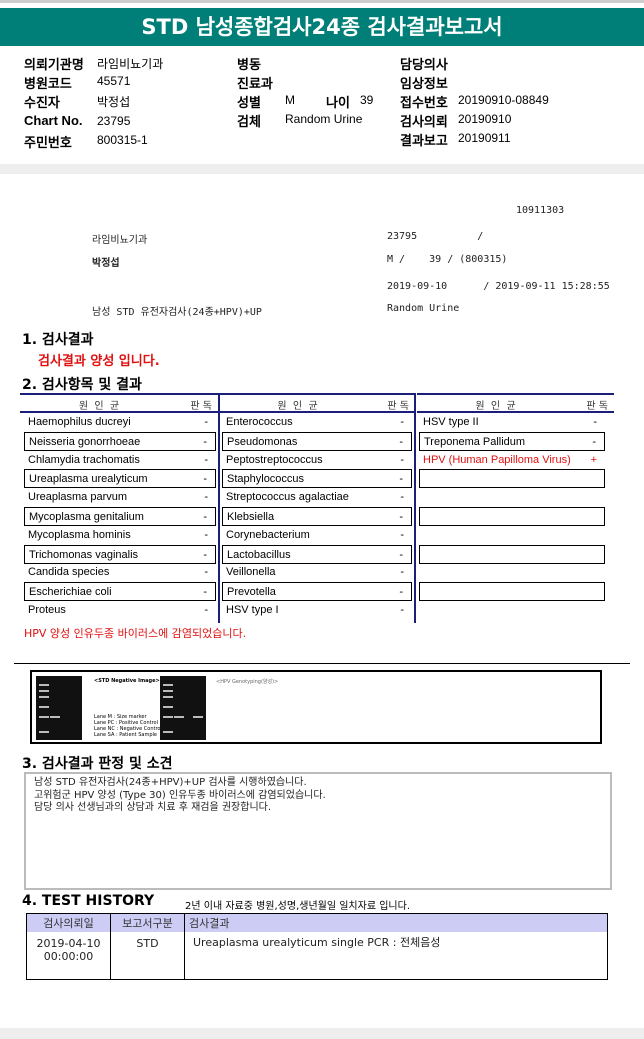 The width and height of the screenshot is (644, 1039). What do you see at coordinates (424, 102) in the screenshot?
I see `info-label: 접수번호` at bounding box center [424, 102].